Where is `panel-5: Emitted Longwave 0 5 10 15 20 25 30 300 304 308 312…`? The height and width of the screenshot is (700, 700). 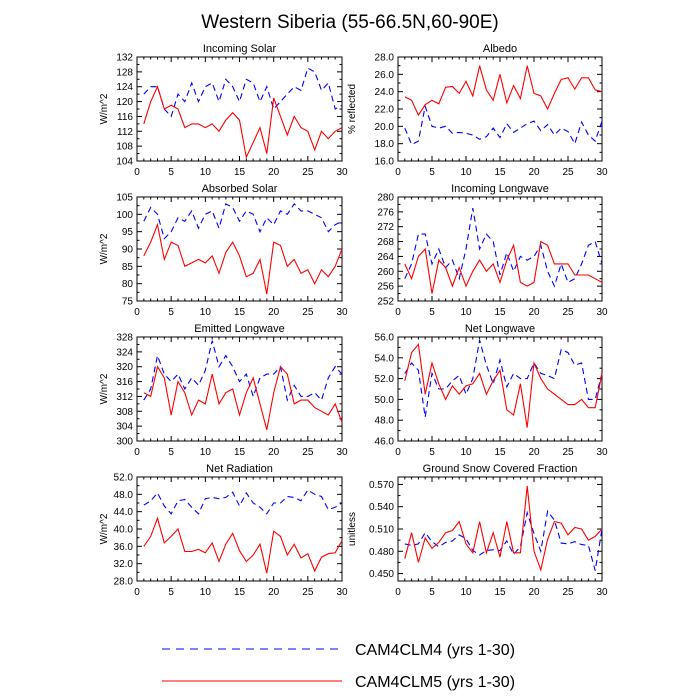
panel-5: Emitted Longwave 0 5 10 15 20 25 30 300 304 308 312… is located at coordinates (223, 390).